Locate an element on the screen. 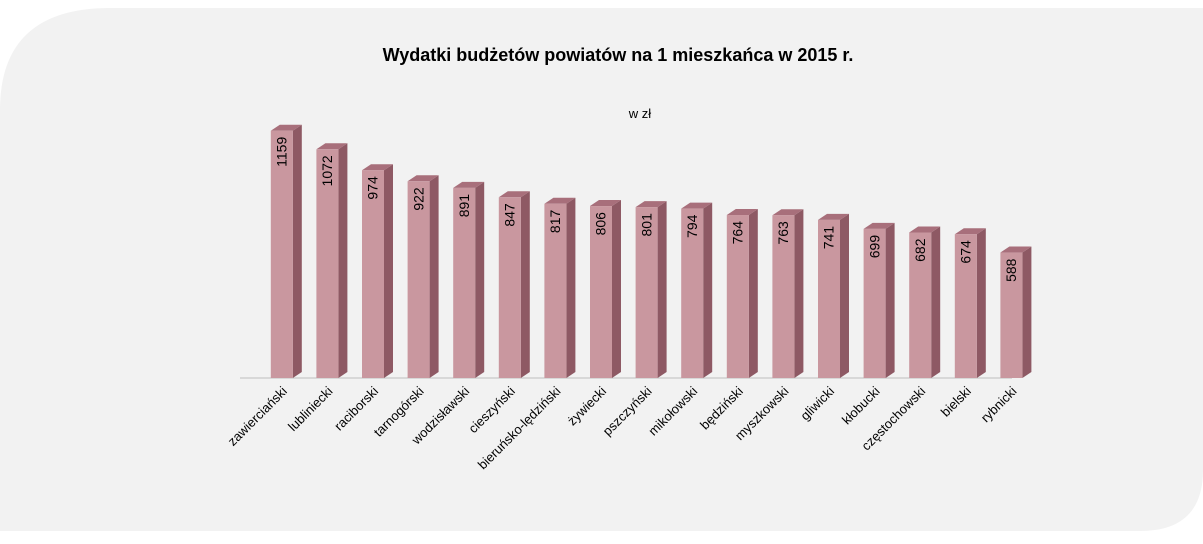 This screenshot has height=544, width=1203. data-label: 922 is located at coordinates (418, 199).